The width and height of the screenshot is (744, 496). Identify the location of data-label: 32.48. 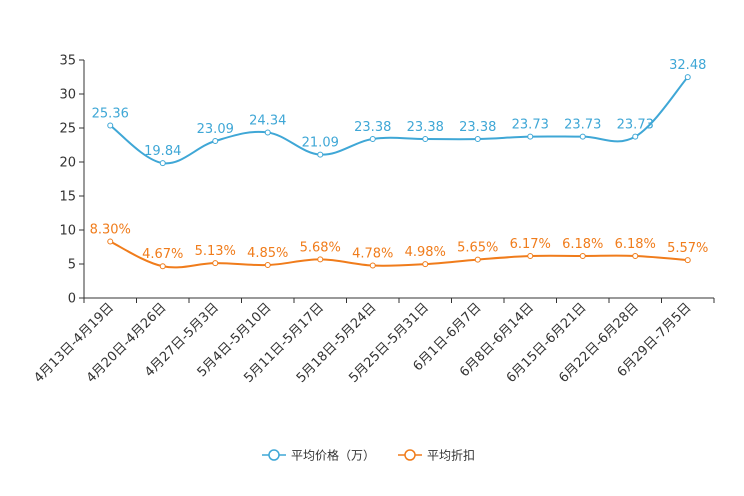
(687, 65).